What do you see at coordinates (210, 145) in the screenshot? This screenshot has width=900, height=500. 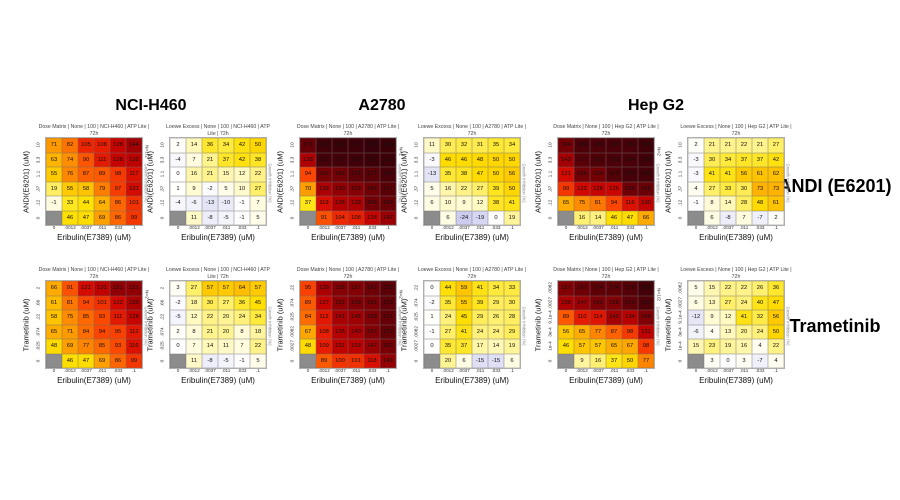 I see `heatmap-cell: 36` at bounding box center [210, 145].